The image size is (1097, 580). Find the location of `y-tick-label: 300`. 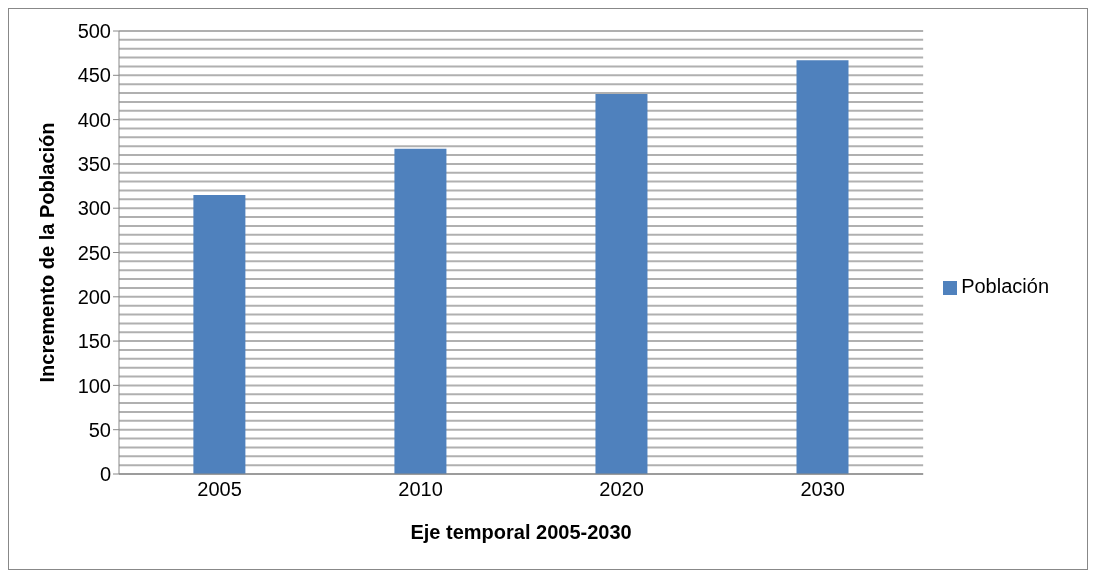

y-tick-label: 300 is located at coordinates (94, 208).